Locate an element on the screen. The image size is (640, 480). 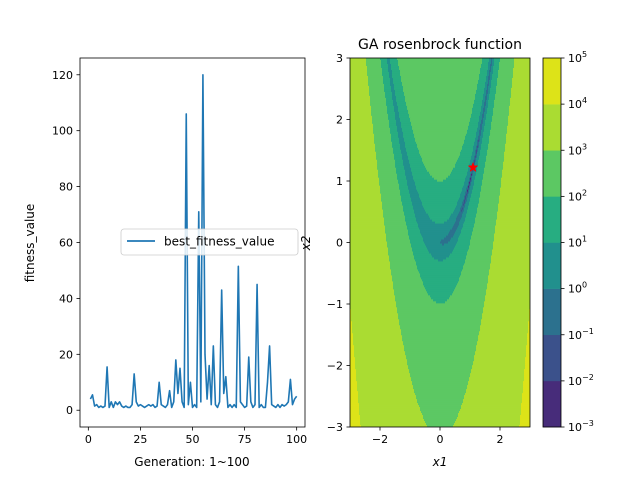
y-tick-label: 2 is located at coordinates (339, 120).